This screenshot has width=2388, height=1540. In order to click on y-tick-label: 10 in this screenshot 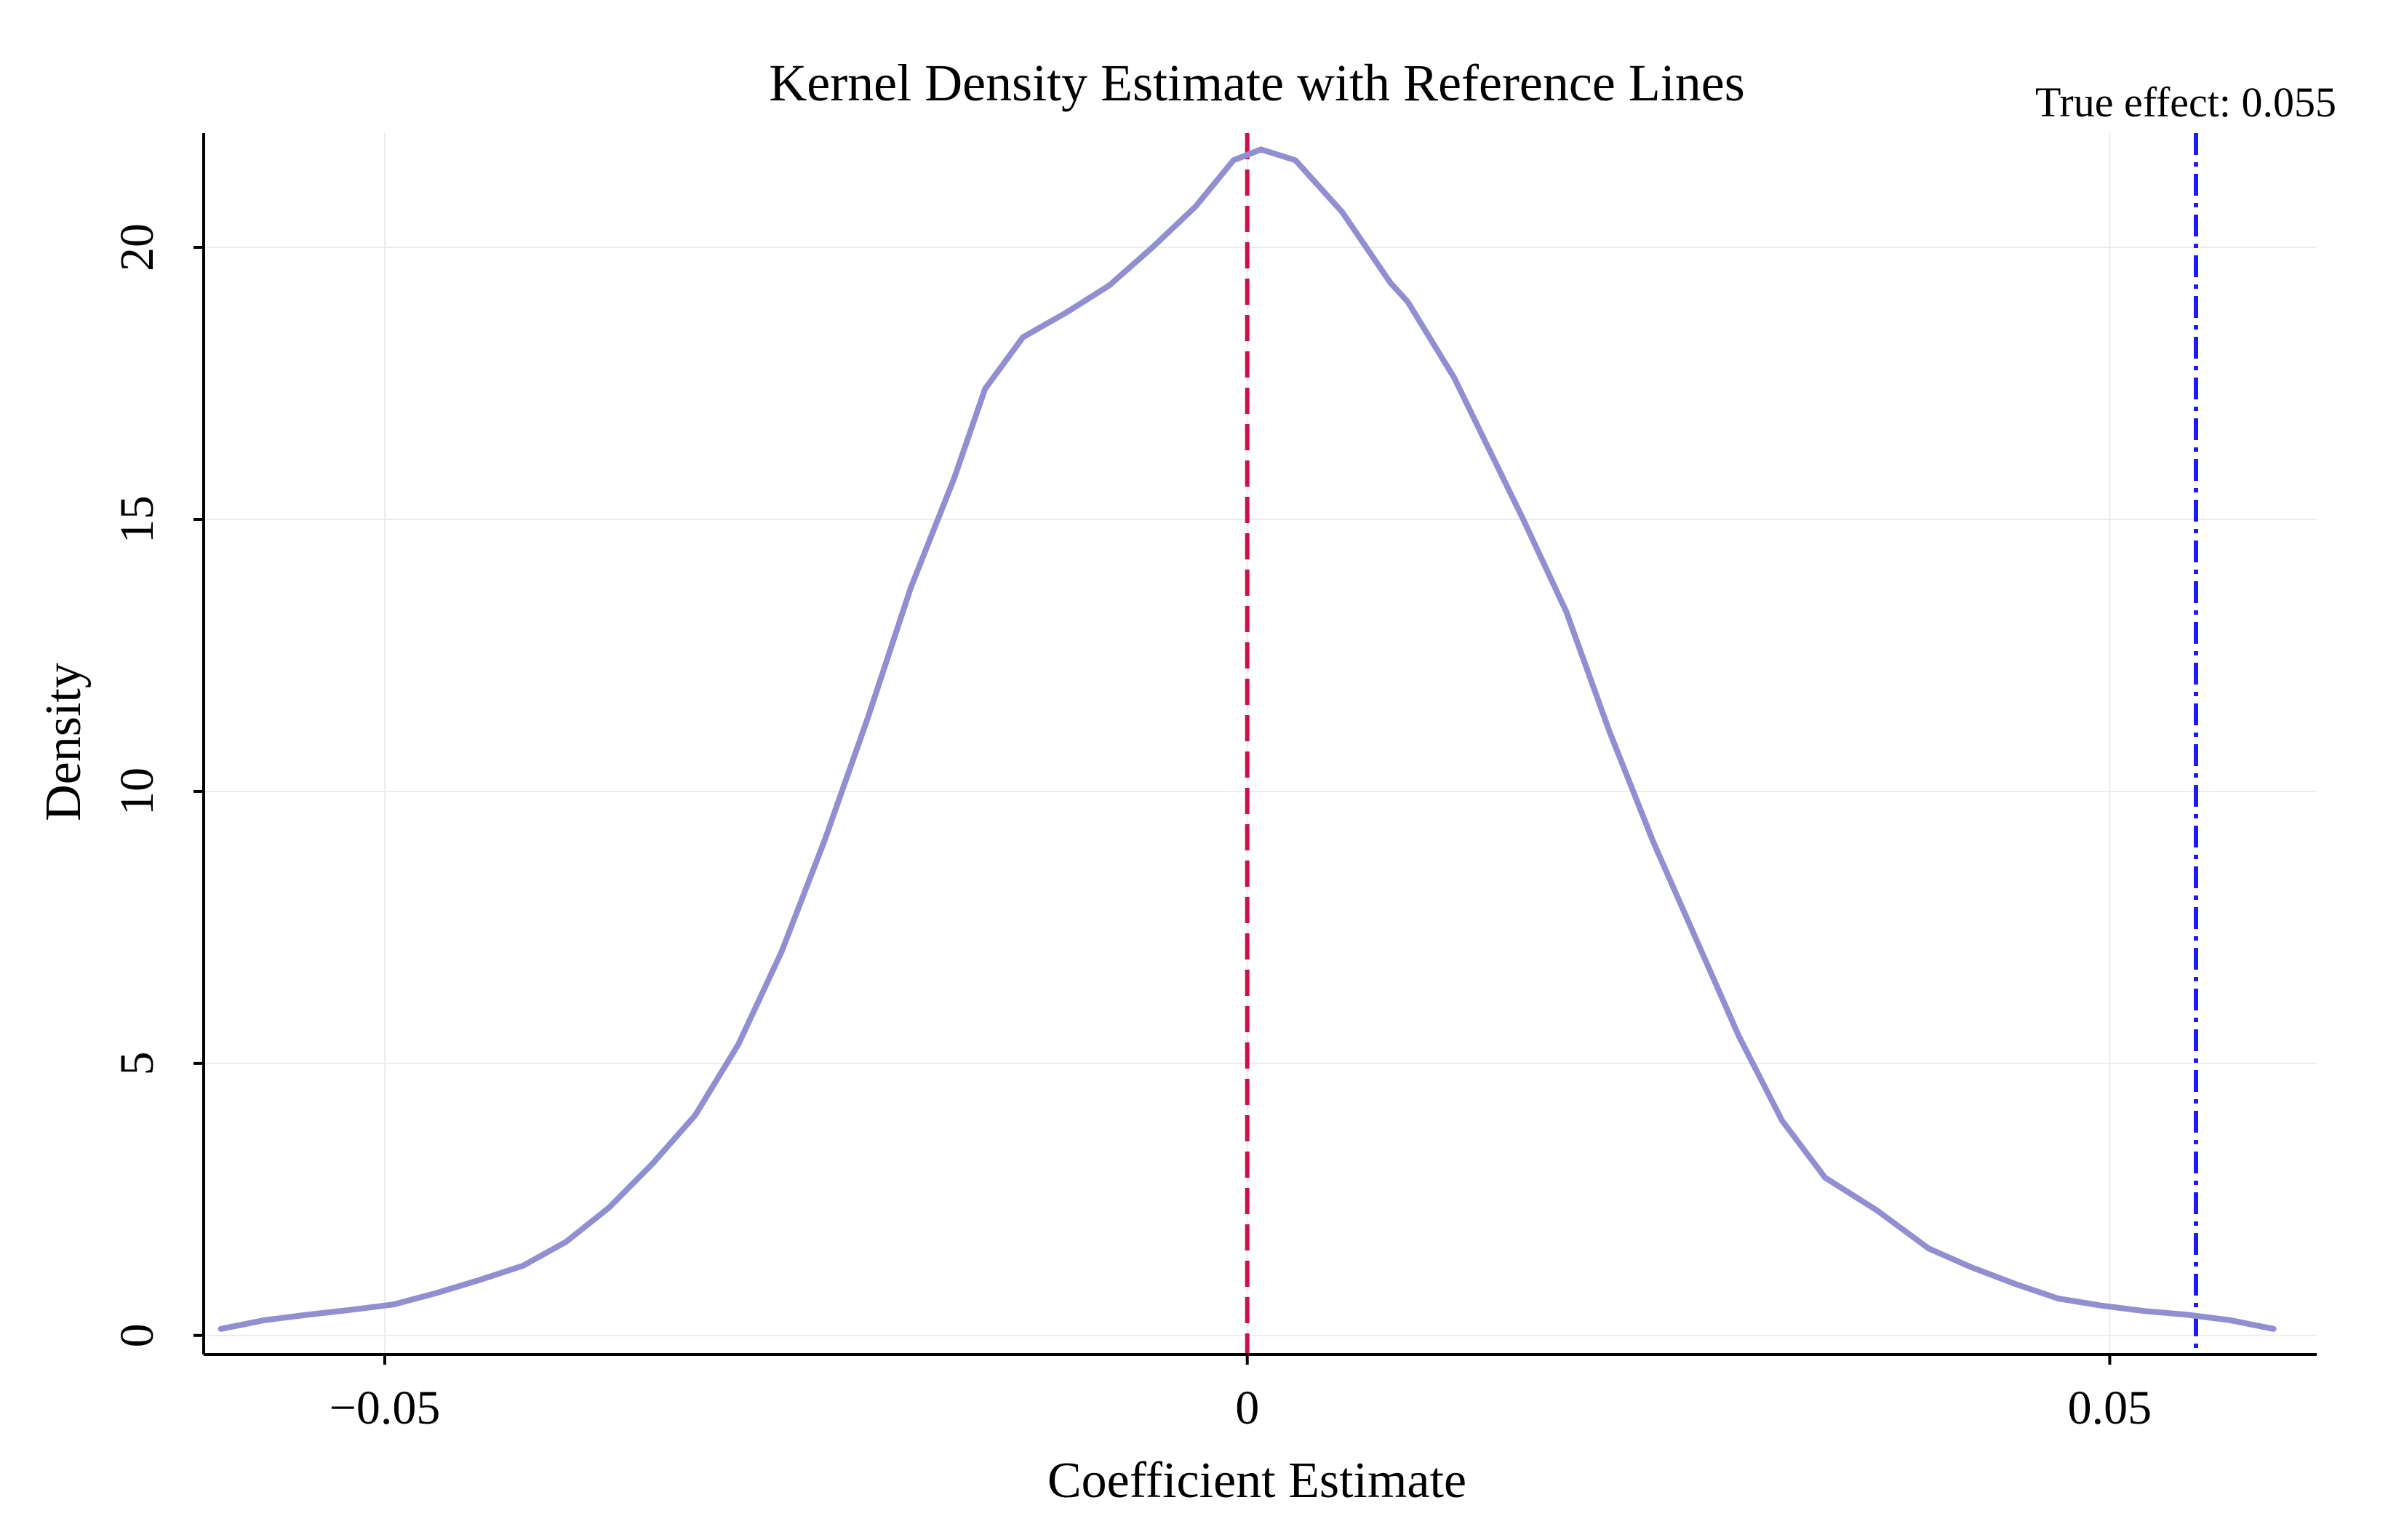, I will do `click(137, 791)`.